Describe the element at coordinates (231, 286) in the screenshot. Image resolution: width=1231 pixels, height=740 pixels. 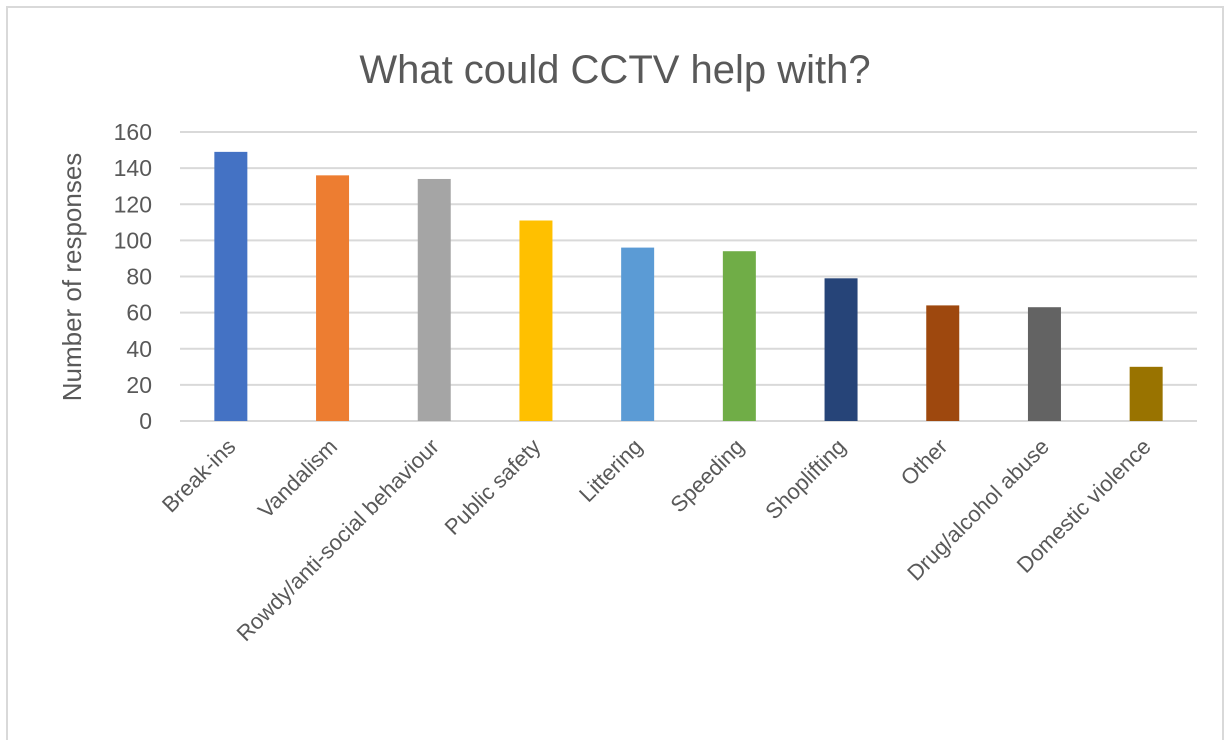
I see `bar-break-ins` at that location.